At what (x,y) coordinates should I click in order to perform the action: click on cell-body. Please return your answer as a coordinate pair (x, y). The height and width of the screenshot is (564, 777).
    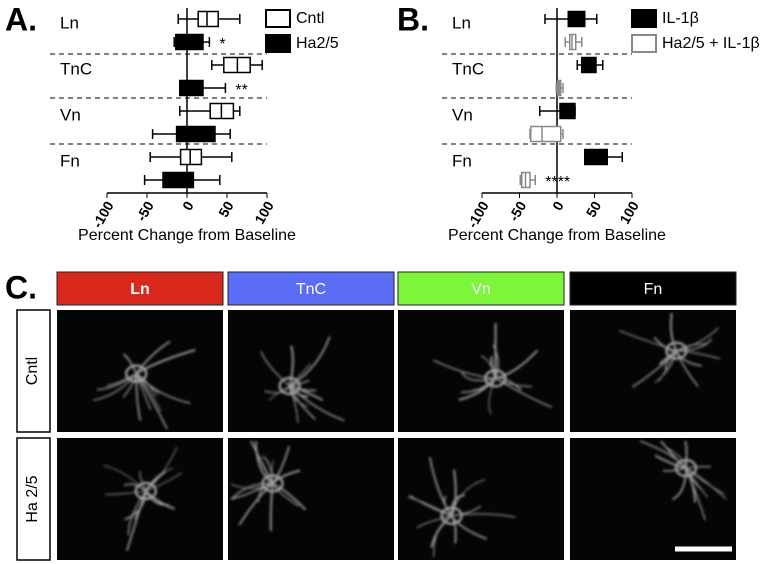
    Looking at the image, I should click on (289, 385).